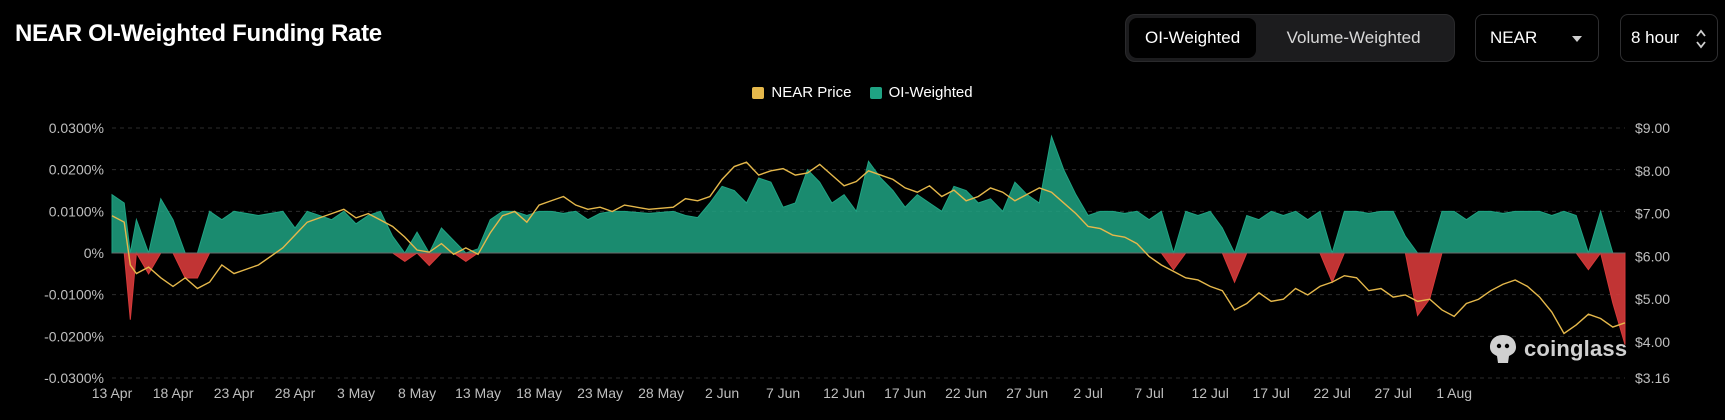  What do you see at coordinates (1652, 128) in the screenshot?
I see `y-right-tick-label: $9.00` at bounding box center [1652, 128].